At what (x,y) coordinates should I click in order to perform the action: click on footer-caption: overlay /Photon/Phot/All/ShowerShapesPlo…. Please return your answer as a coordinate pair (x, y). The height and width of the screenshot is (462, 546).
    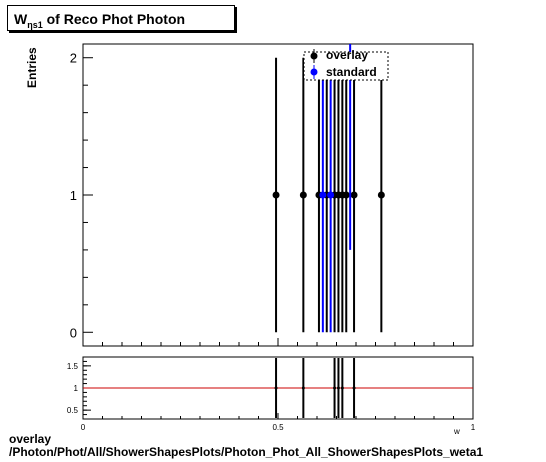
    Looking at the image, I should click on (246, 446).